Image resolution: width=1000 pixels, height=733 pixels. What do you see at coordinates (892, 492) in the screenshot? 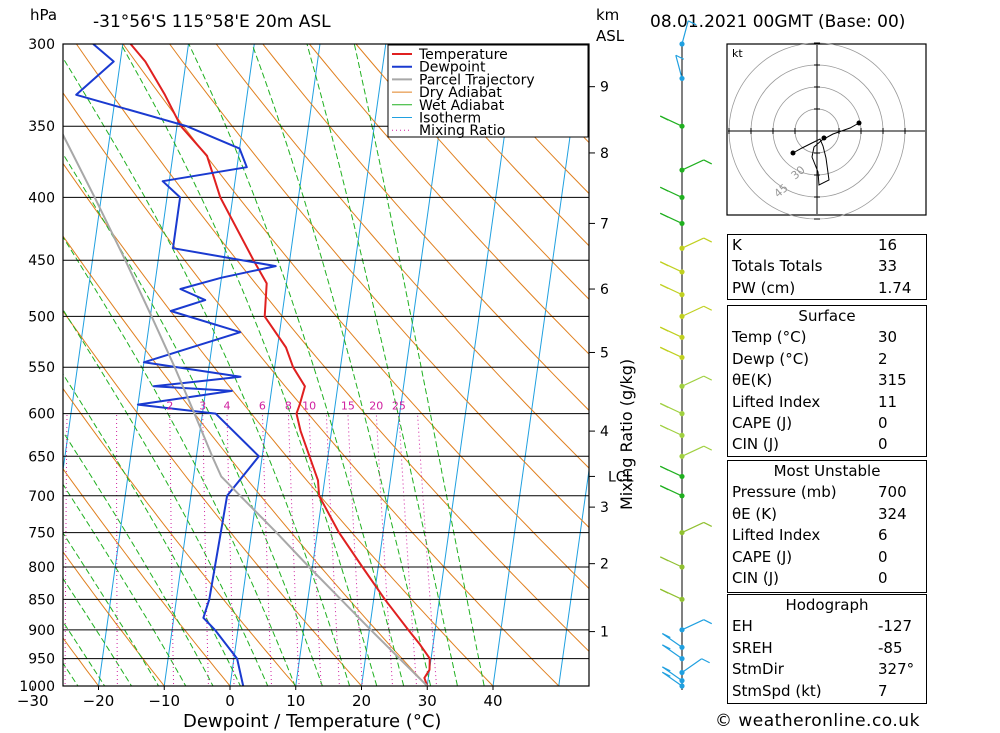
I see `index-value: 700` at bounding box center [892, 492].